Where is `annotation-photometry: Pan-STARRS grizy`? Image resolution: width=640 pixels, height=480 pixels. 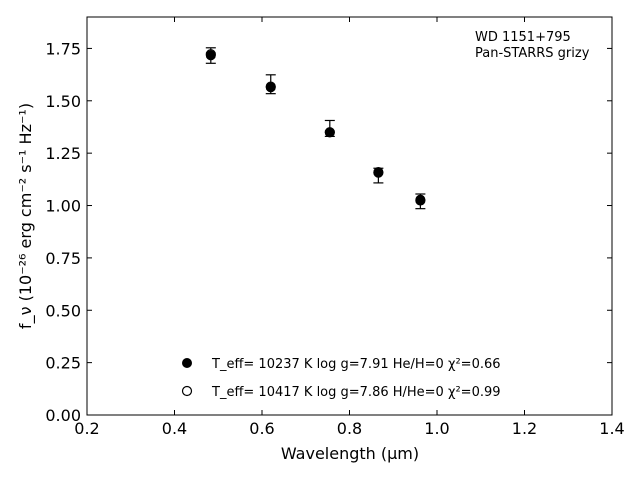 annotation-photometry: Pan-STARRS grizy is located at coordinates (532, 53).